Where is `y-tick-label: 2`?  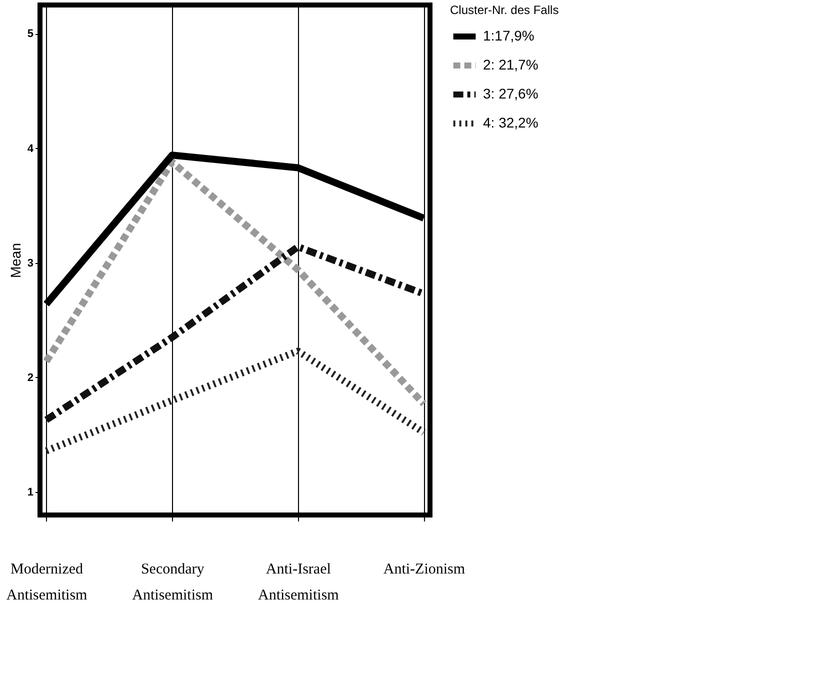
y-tick-label: 2 is located at coordinates (30, 378).